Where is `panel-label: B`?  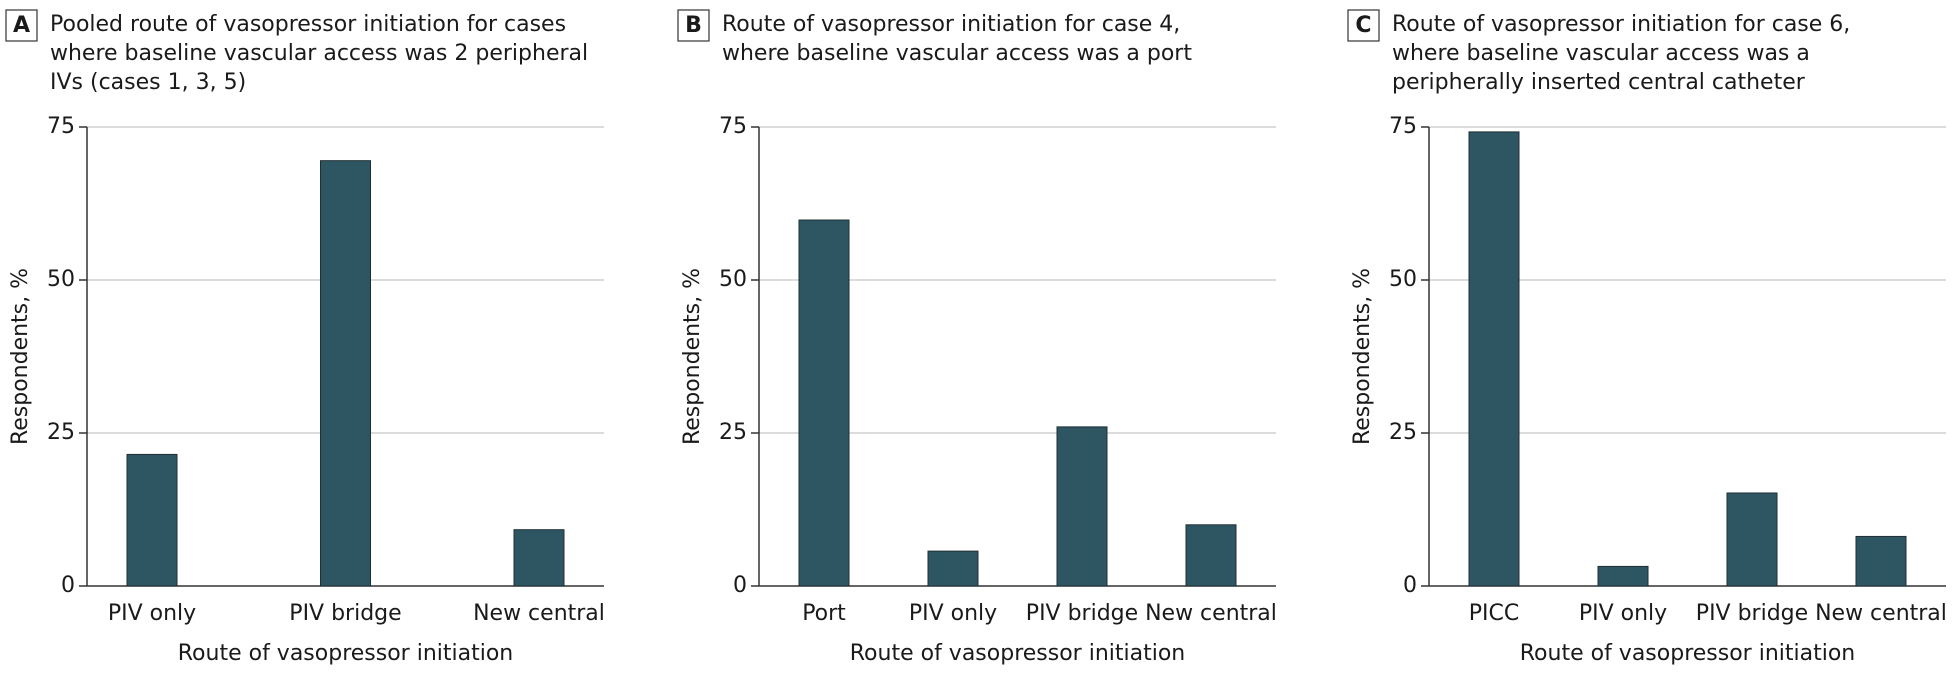 panel-label: B is located at coordinates (693, 25).